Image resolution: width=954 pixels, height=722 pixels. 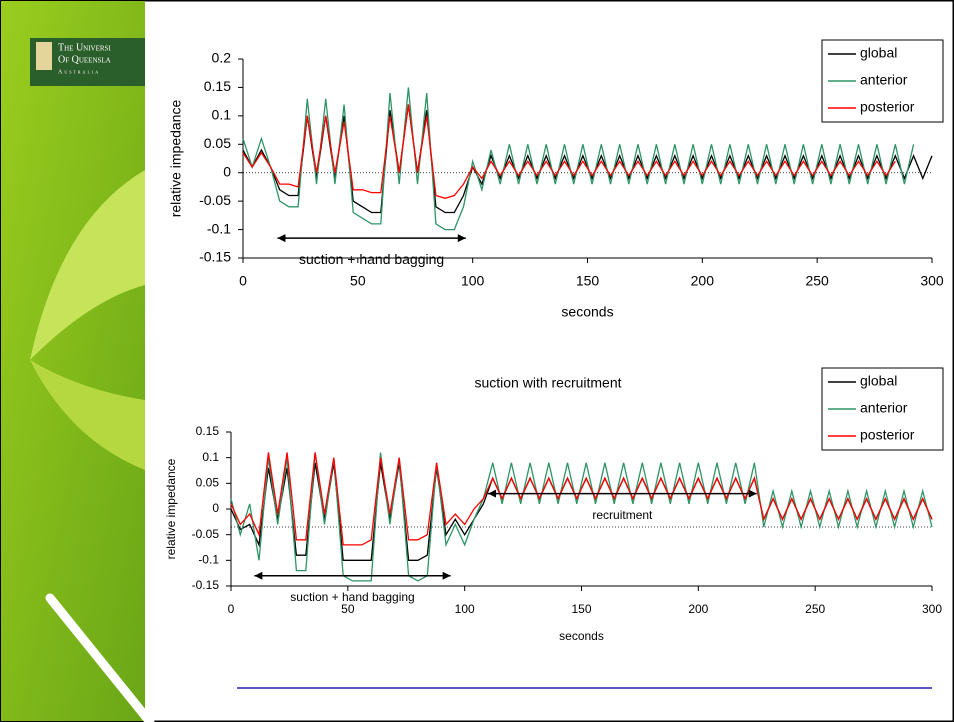 I want to click on logo-text: Australia, so click(x=79, y=72).